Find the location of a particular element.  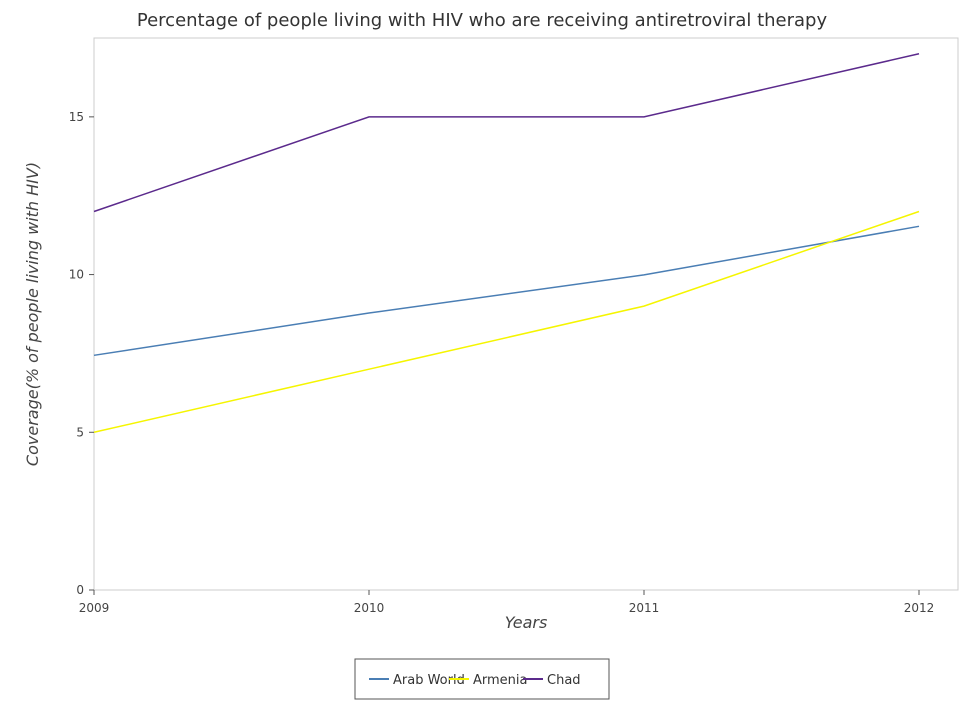

legend-box is located at coordinates (482, 679).